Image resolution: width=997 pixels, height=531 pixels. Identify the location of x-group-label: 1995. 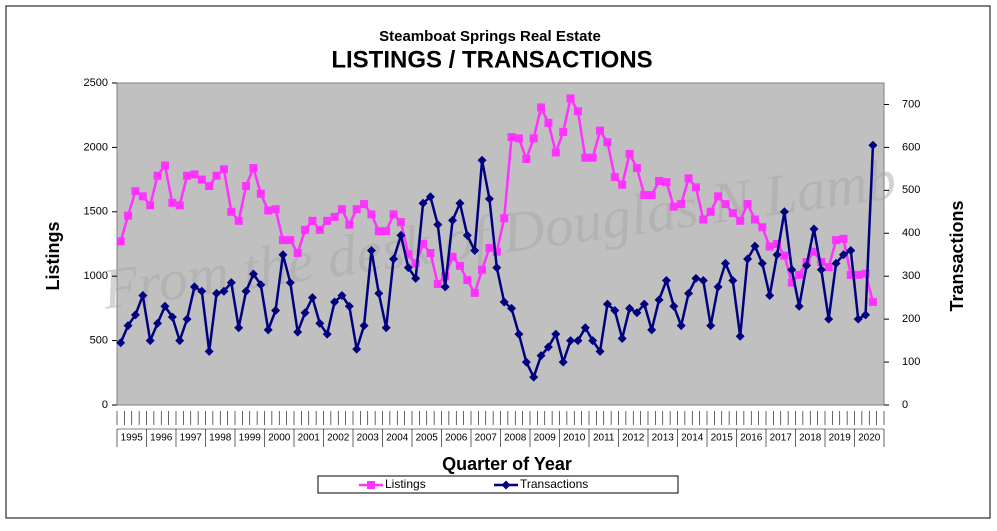
(132, 438).